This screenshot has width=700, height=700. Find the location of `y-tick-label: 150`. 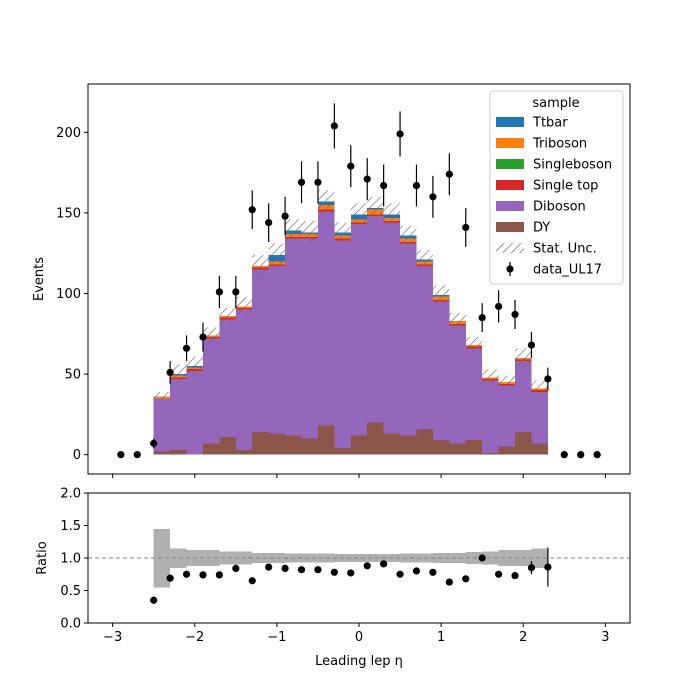

y-tick-label: 150 is located at coordinates (68, 213).